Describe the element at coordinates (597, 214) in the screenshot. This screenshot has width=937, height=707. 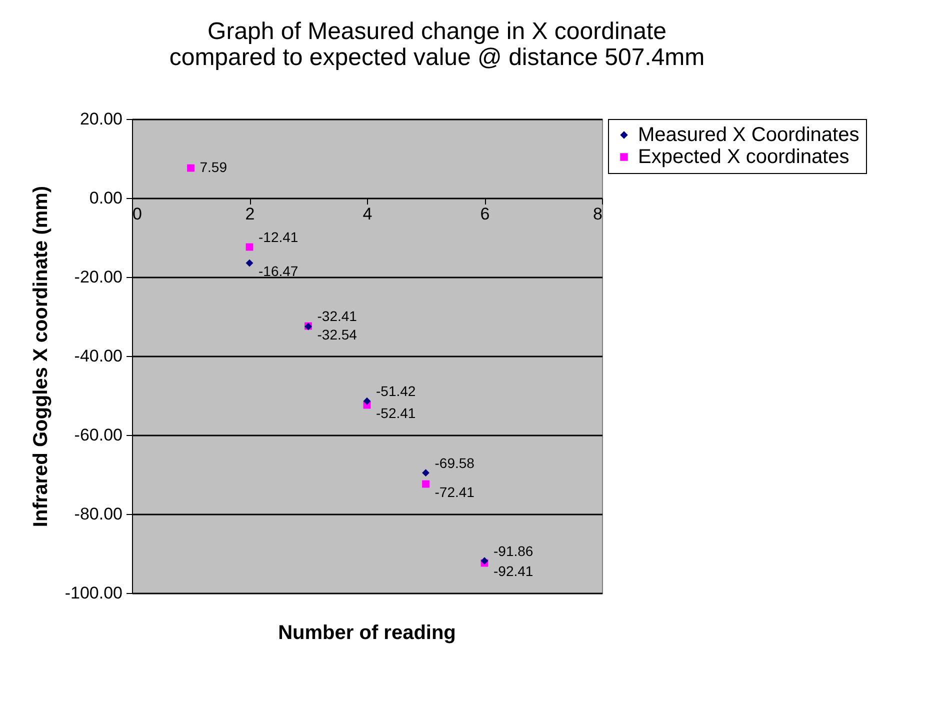
I see `x-tick-label: 8` at that location.